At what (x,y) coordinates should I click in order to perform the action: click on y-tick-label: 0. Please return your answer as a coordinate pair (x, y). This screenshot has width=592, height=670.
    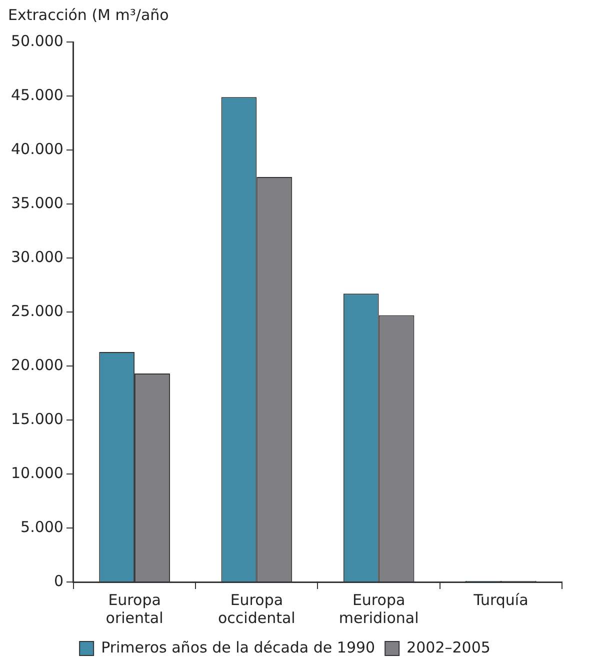
    Looking at the image, I should click on (59, 581).